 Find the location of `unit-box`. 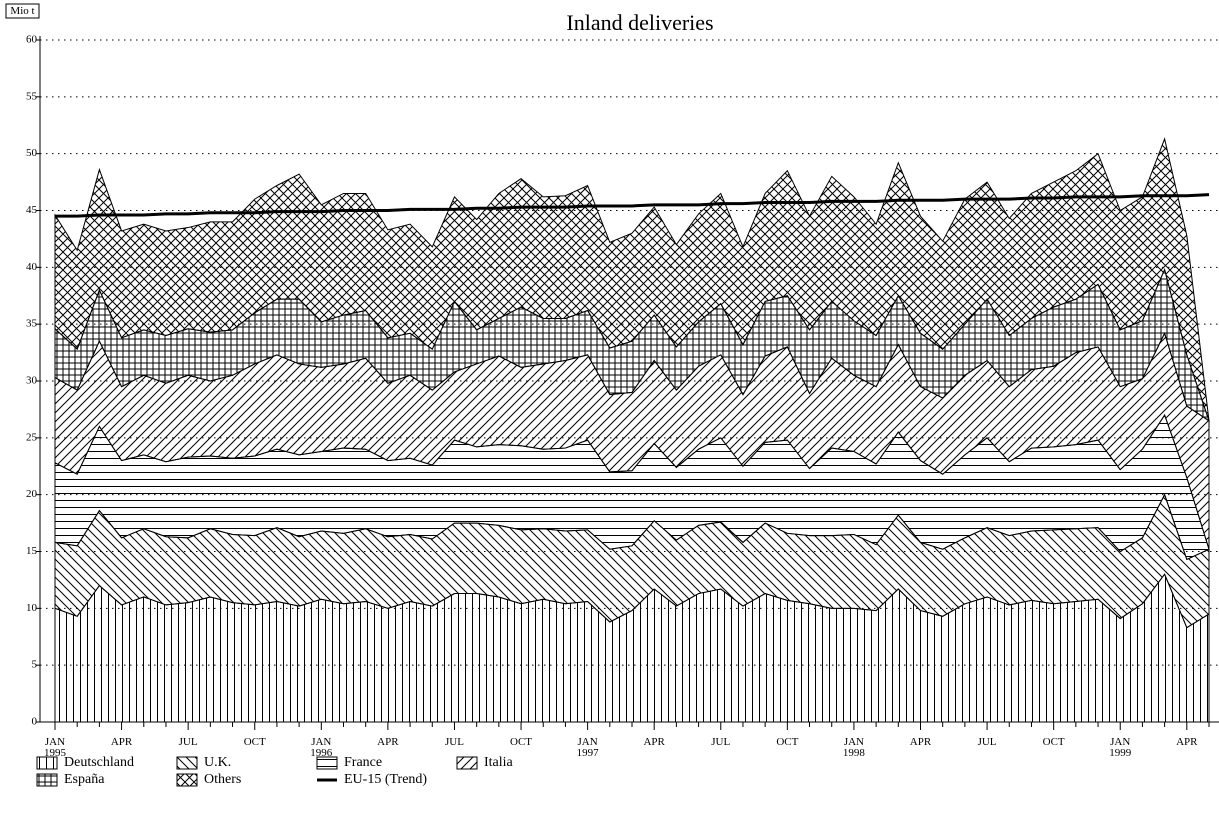

unit-box is located at coordinates (22, 11).